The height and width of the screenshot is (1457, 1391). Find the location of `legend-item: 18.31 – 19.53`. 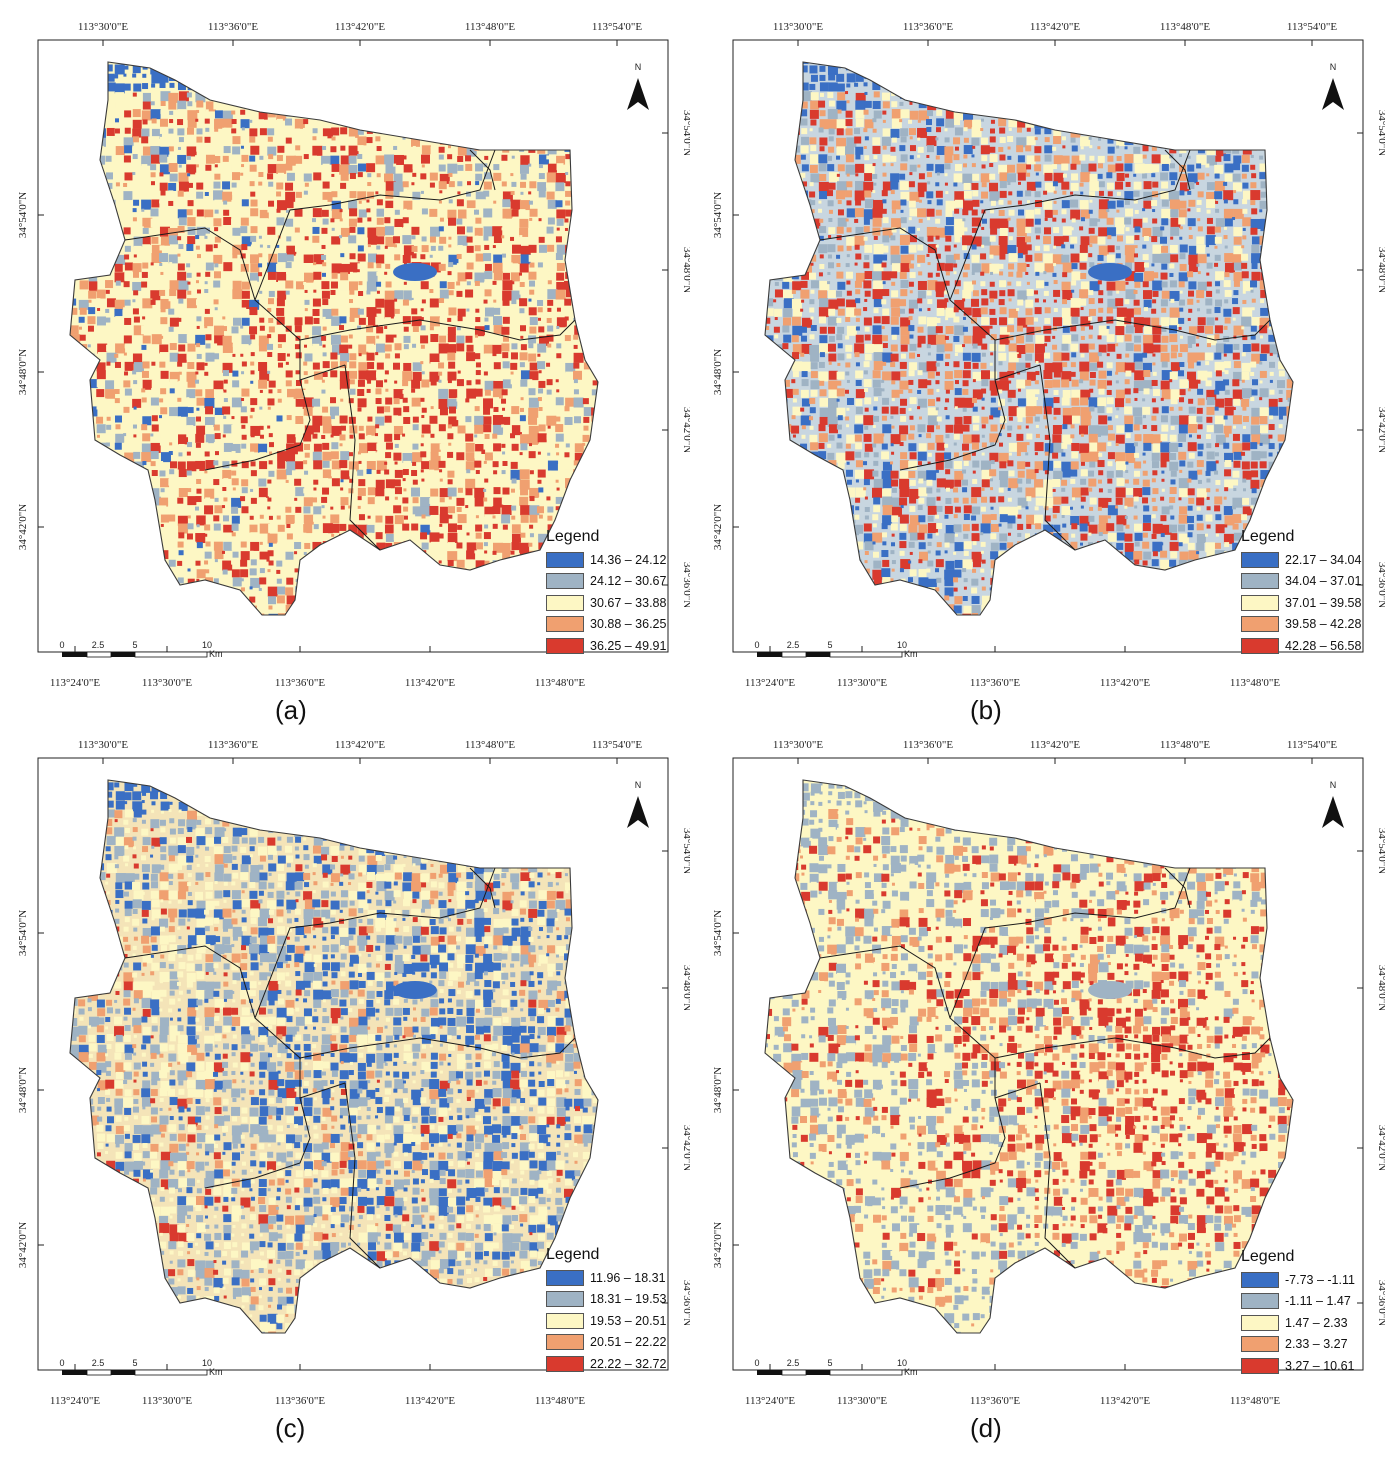

legend-item: 18.31 – 19.53 is located at coordinates (606, 1300).